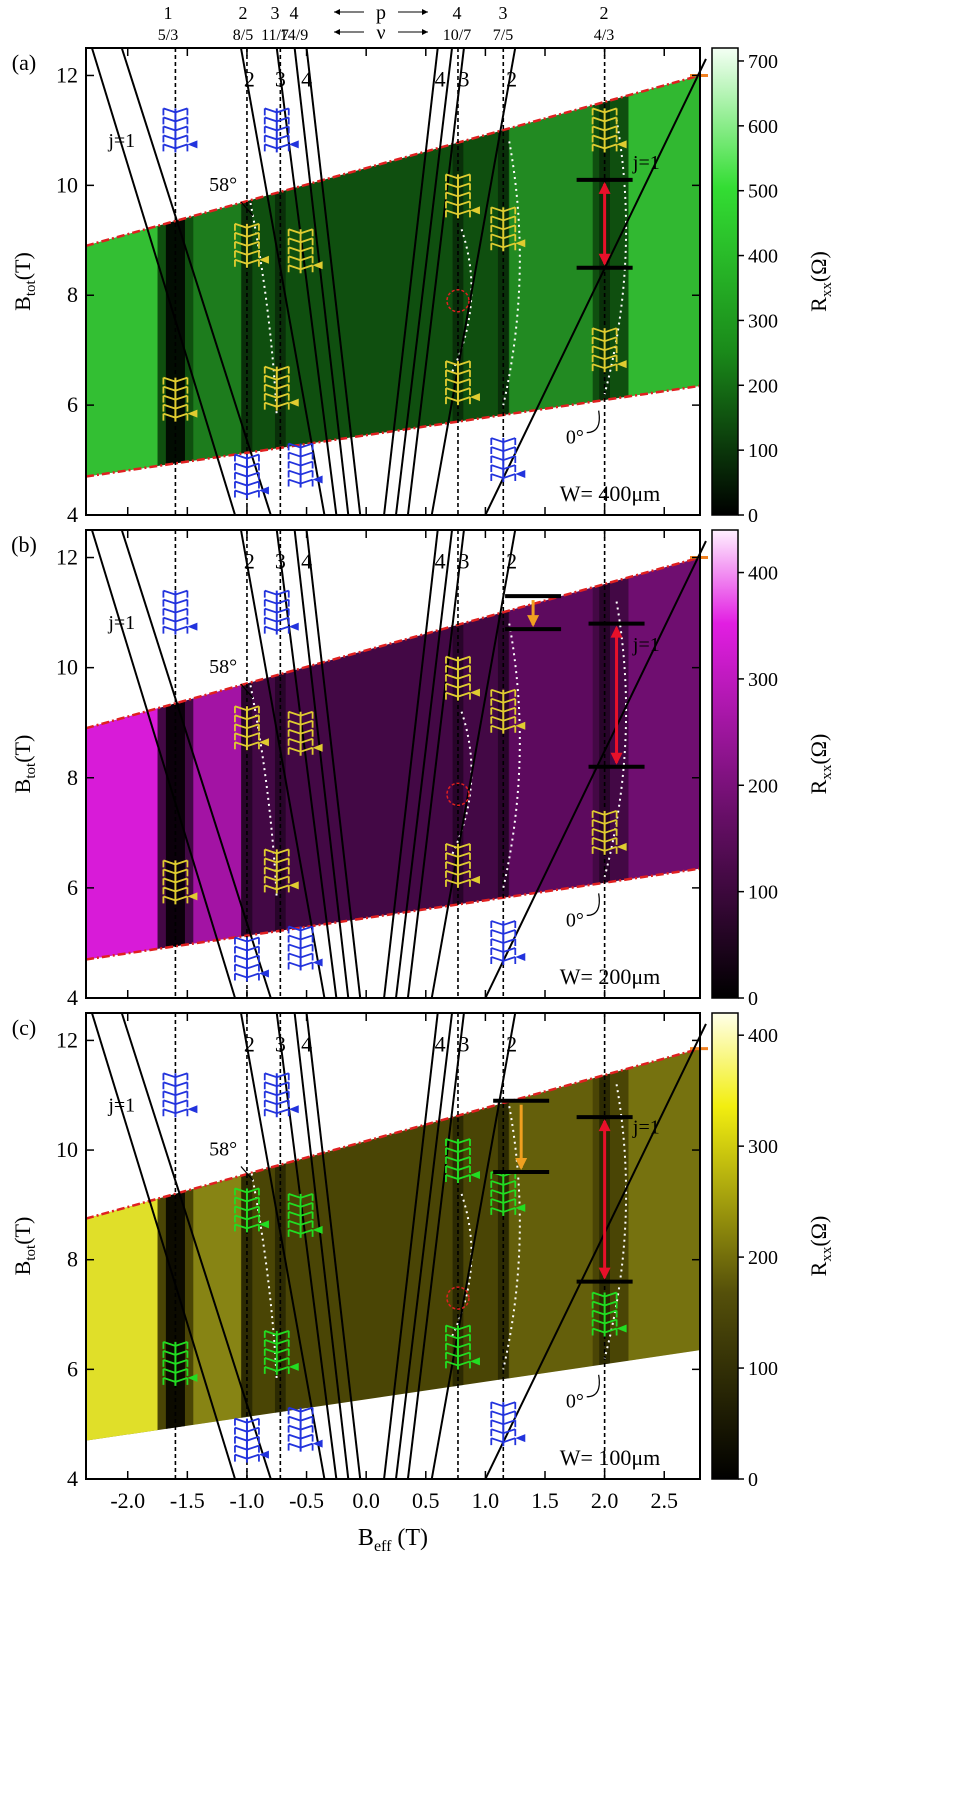  Describe the element at coordinates (24, 1027) in the screenshot. I see `panel-label: (c)` at that location.